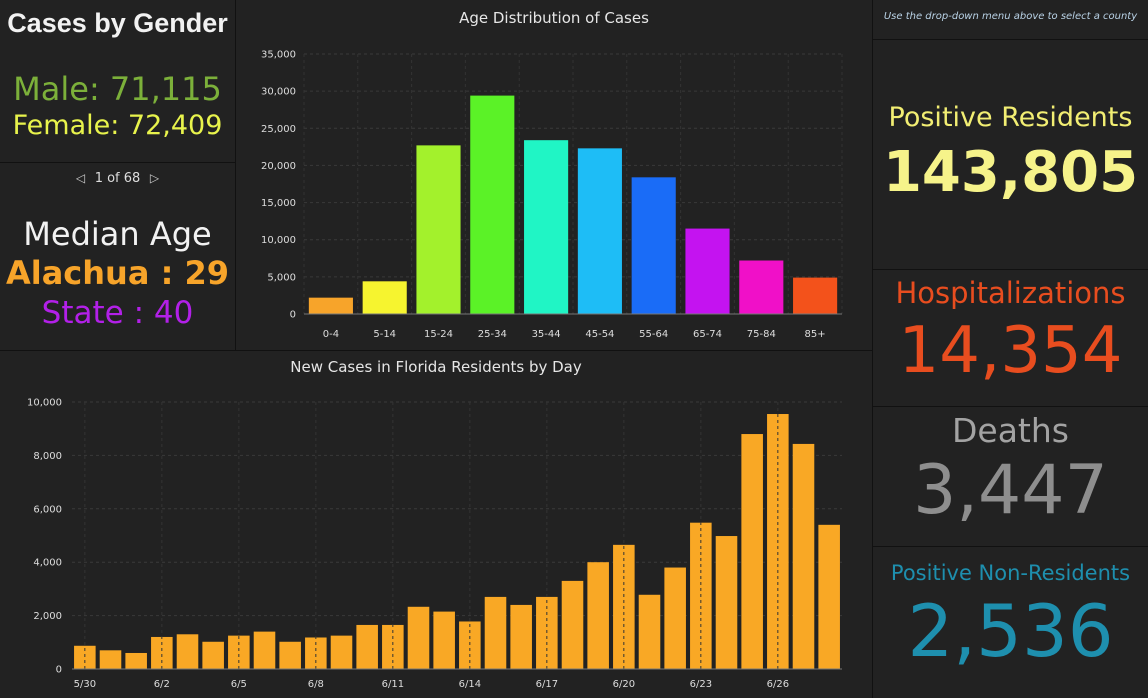  I want to click on age-x-tick-label: 25-34, so click(492, 334).